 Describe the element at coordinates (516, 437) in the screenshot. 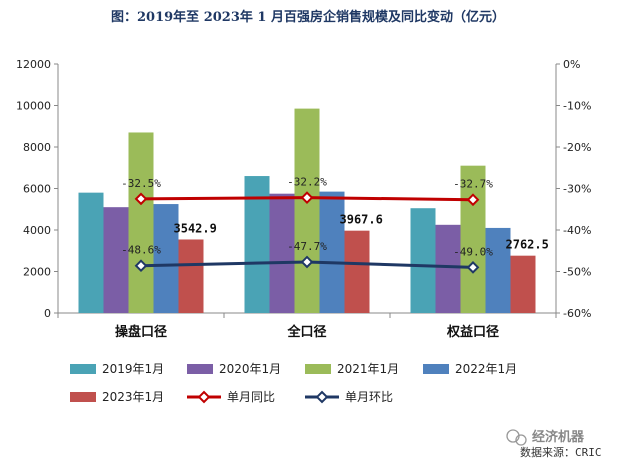

I see `wechat-icon` at that location.